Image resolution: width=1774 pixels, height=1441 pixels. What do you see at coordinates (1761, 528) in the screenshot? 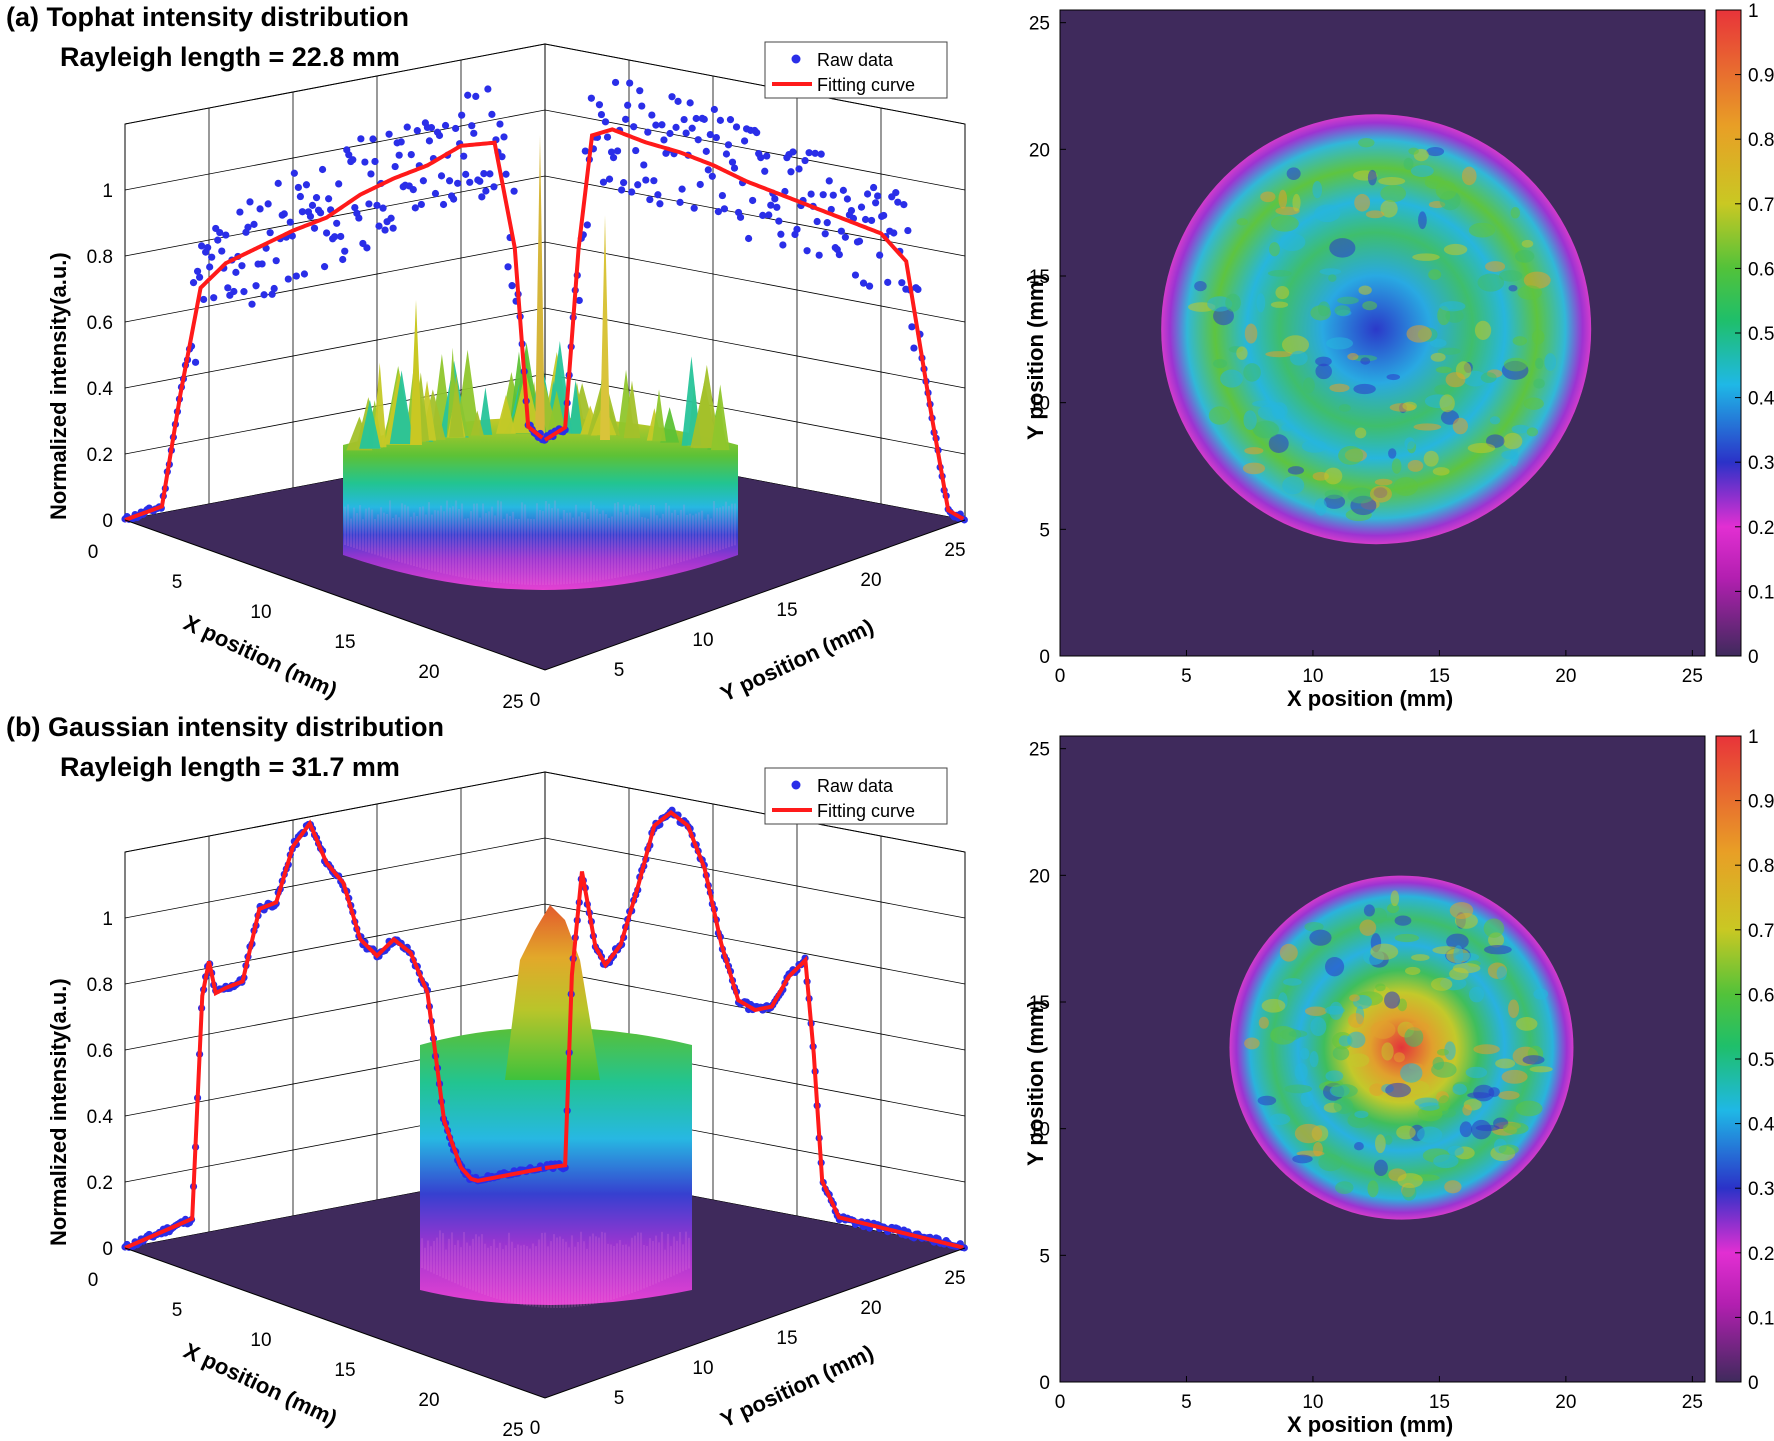
I see `colorbar-tick-label: 0.2` at bounding box center [1761, 528].